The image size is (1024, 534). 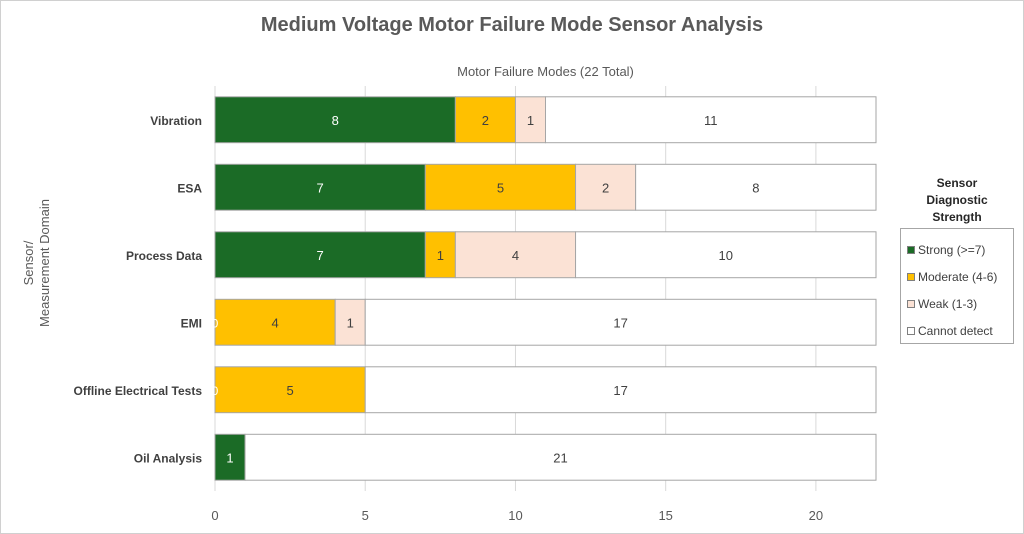 I want to click on data-label-vibration-cannot-detect: 11, so click(x=711, y=120).